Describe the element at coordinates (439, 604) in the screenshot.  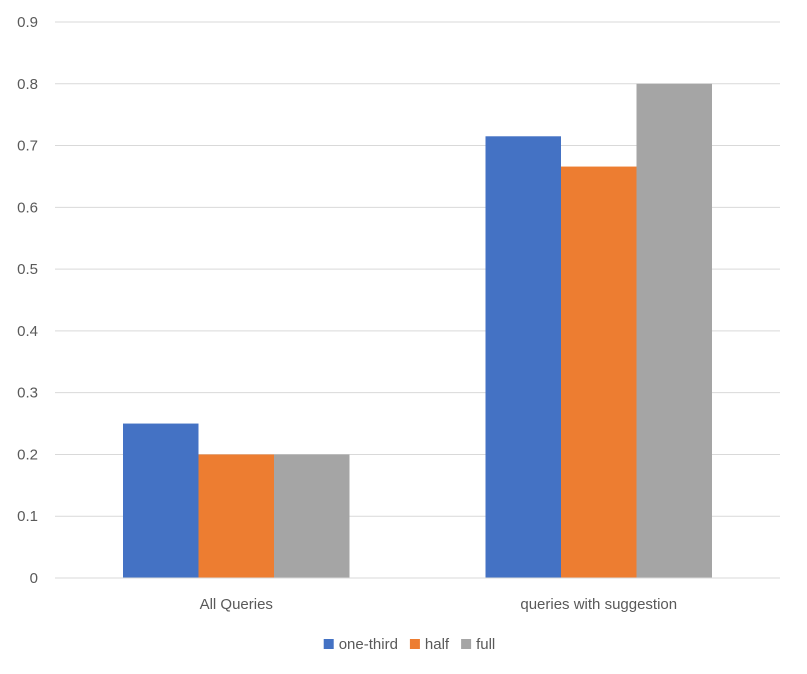
I see `x-axis-category-labels: All Queries queries with suggestion` at that location.